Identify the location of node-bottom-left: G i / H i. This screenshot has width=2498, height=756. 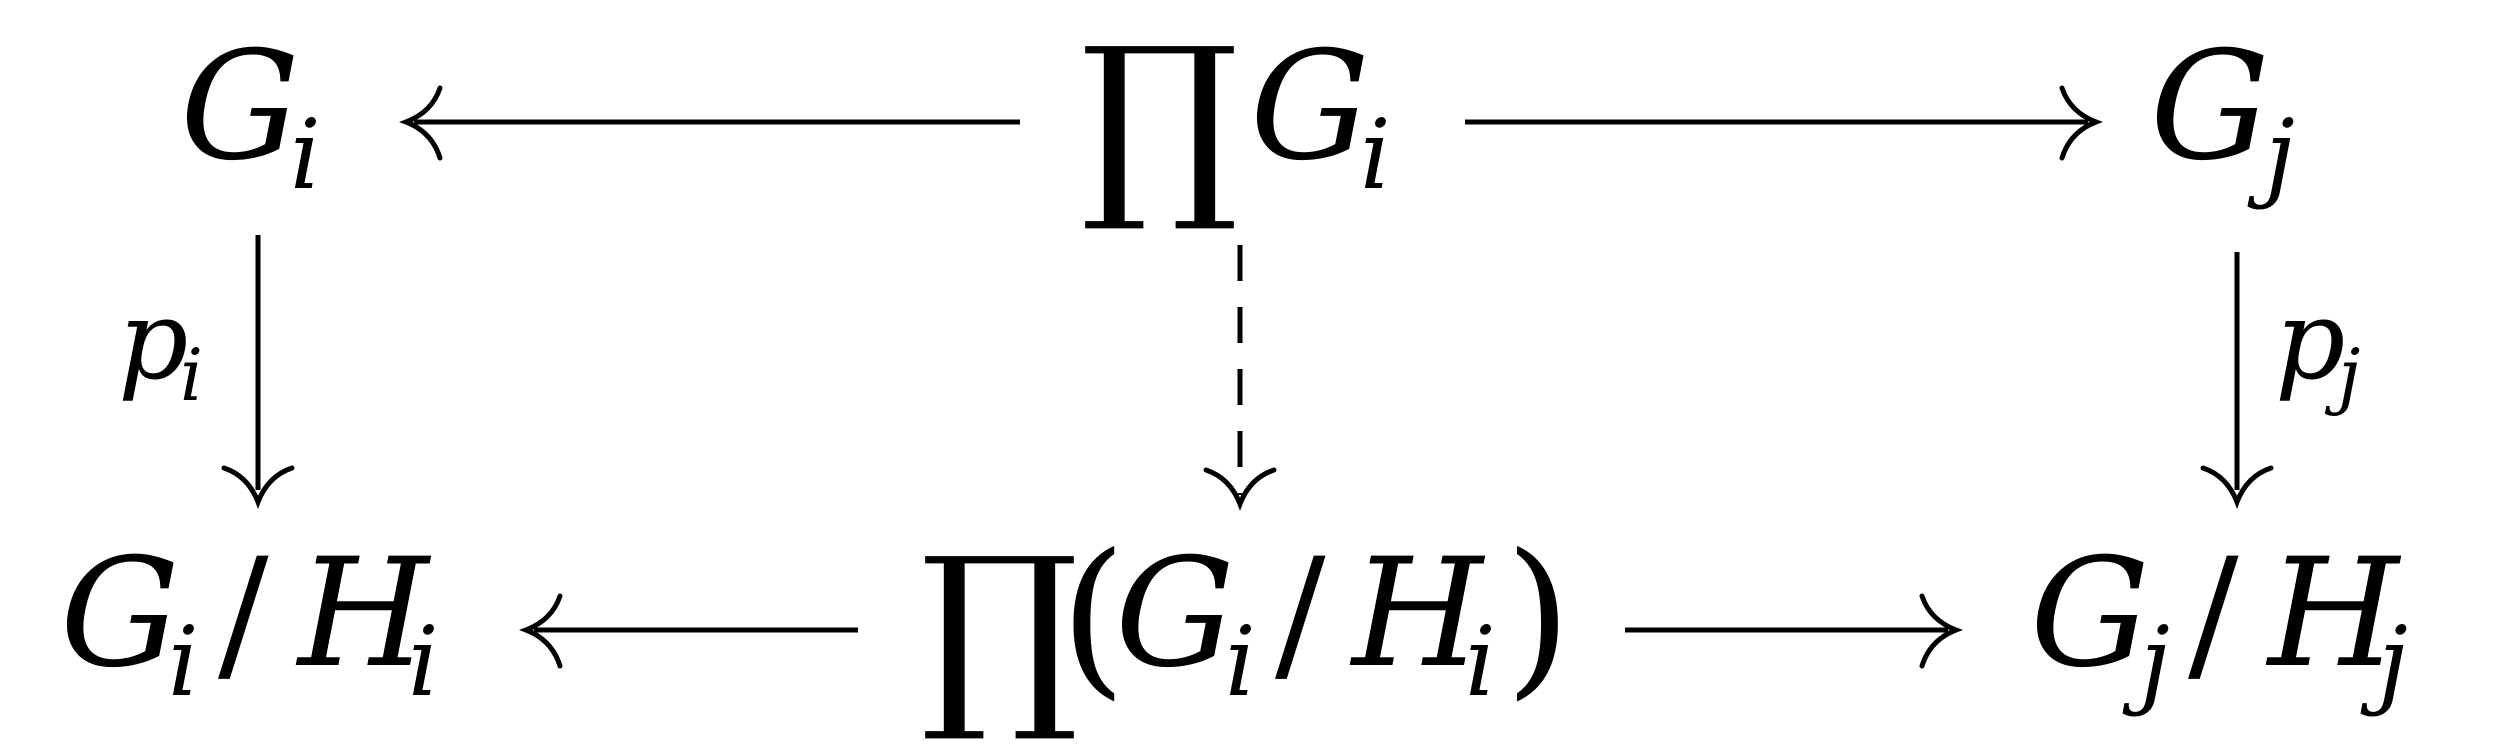
(249, 622).